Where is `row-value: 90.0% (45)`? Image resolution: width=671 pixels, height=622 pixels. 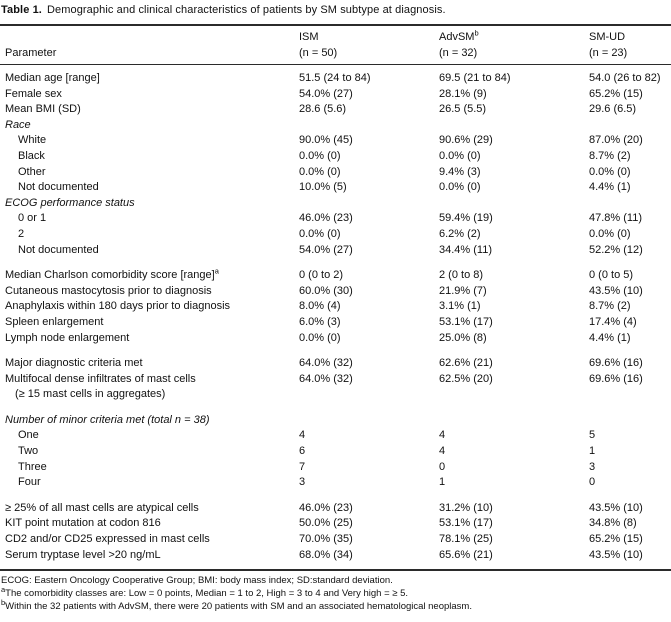 row-value: 90.0% (45) is located at coordinates (326, 140).